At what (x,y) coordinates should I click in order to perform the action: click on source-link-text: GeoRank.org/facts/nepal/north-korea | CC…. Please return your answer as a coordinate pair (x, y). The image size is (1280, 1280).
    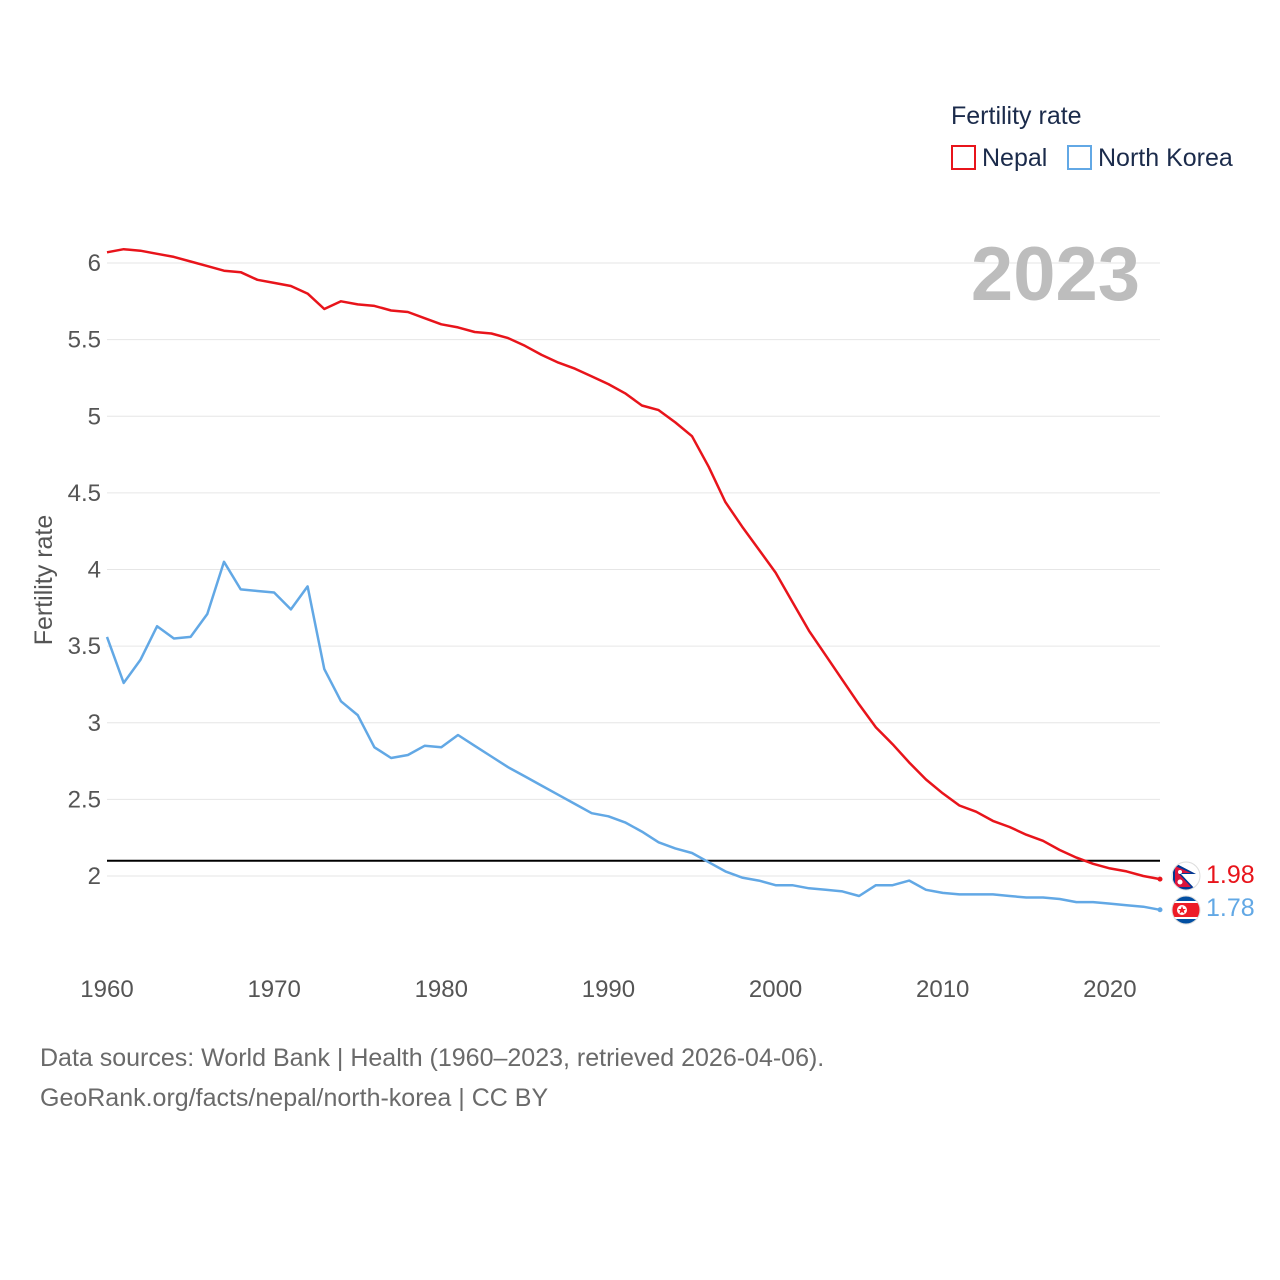
    Looking at the image, I should click on (294, 1098).